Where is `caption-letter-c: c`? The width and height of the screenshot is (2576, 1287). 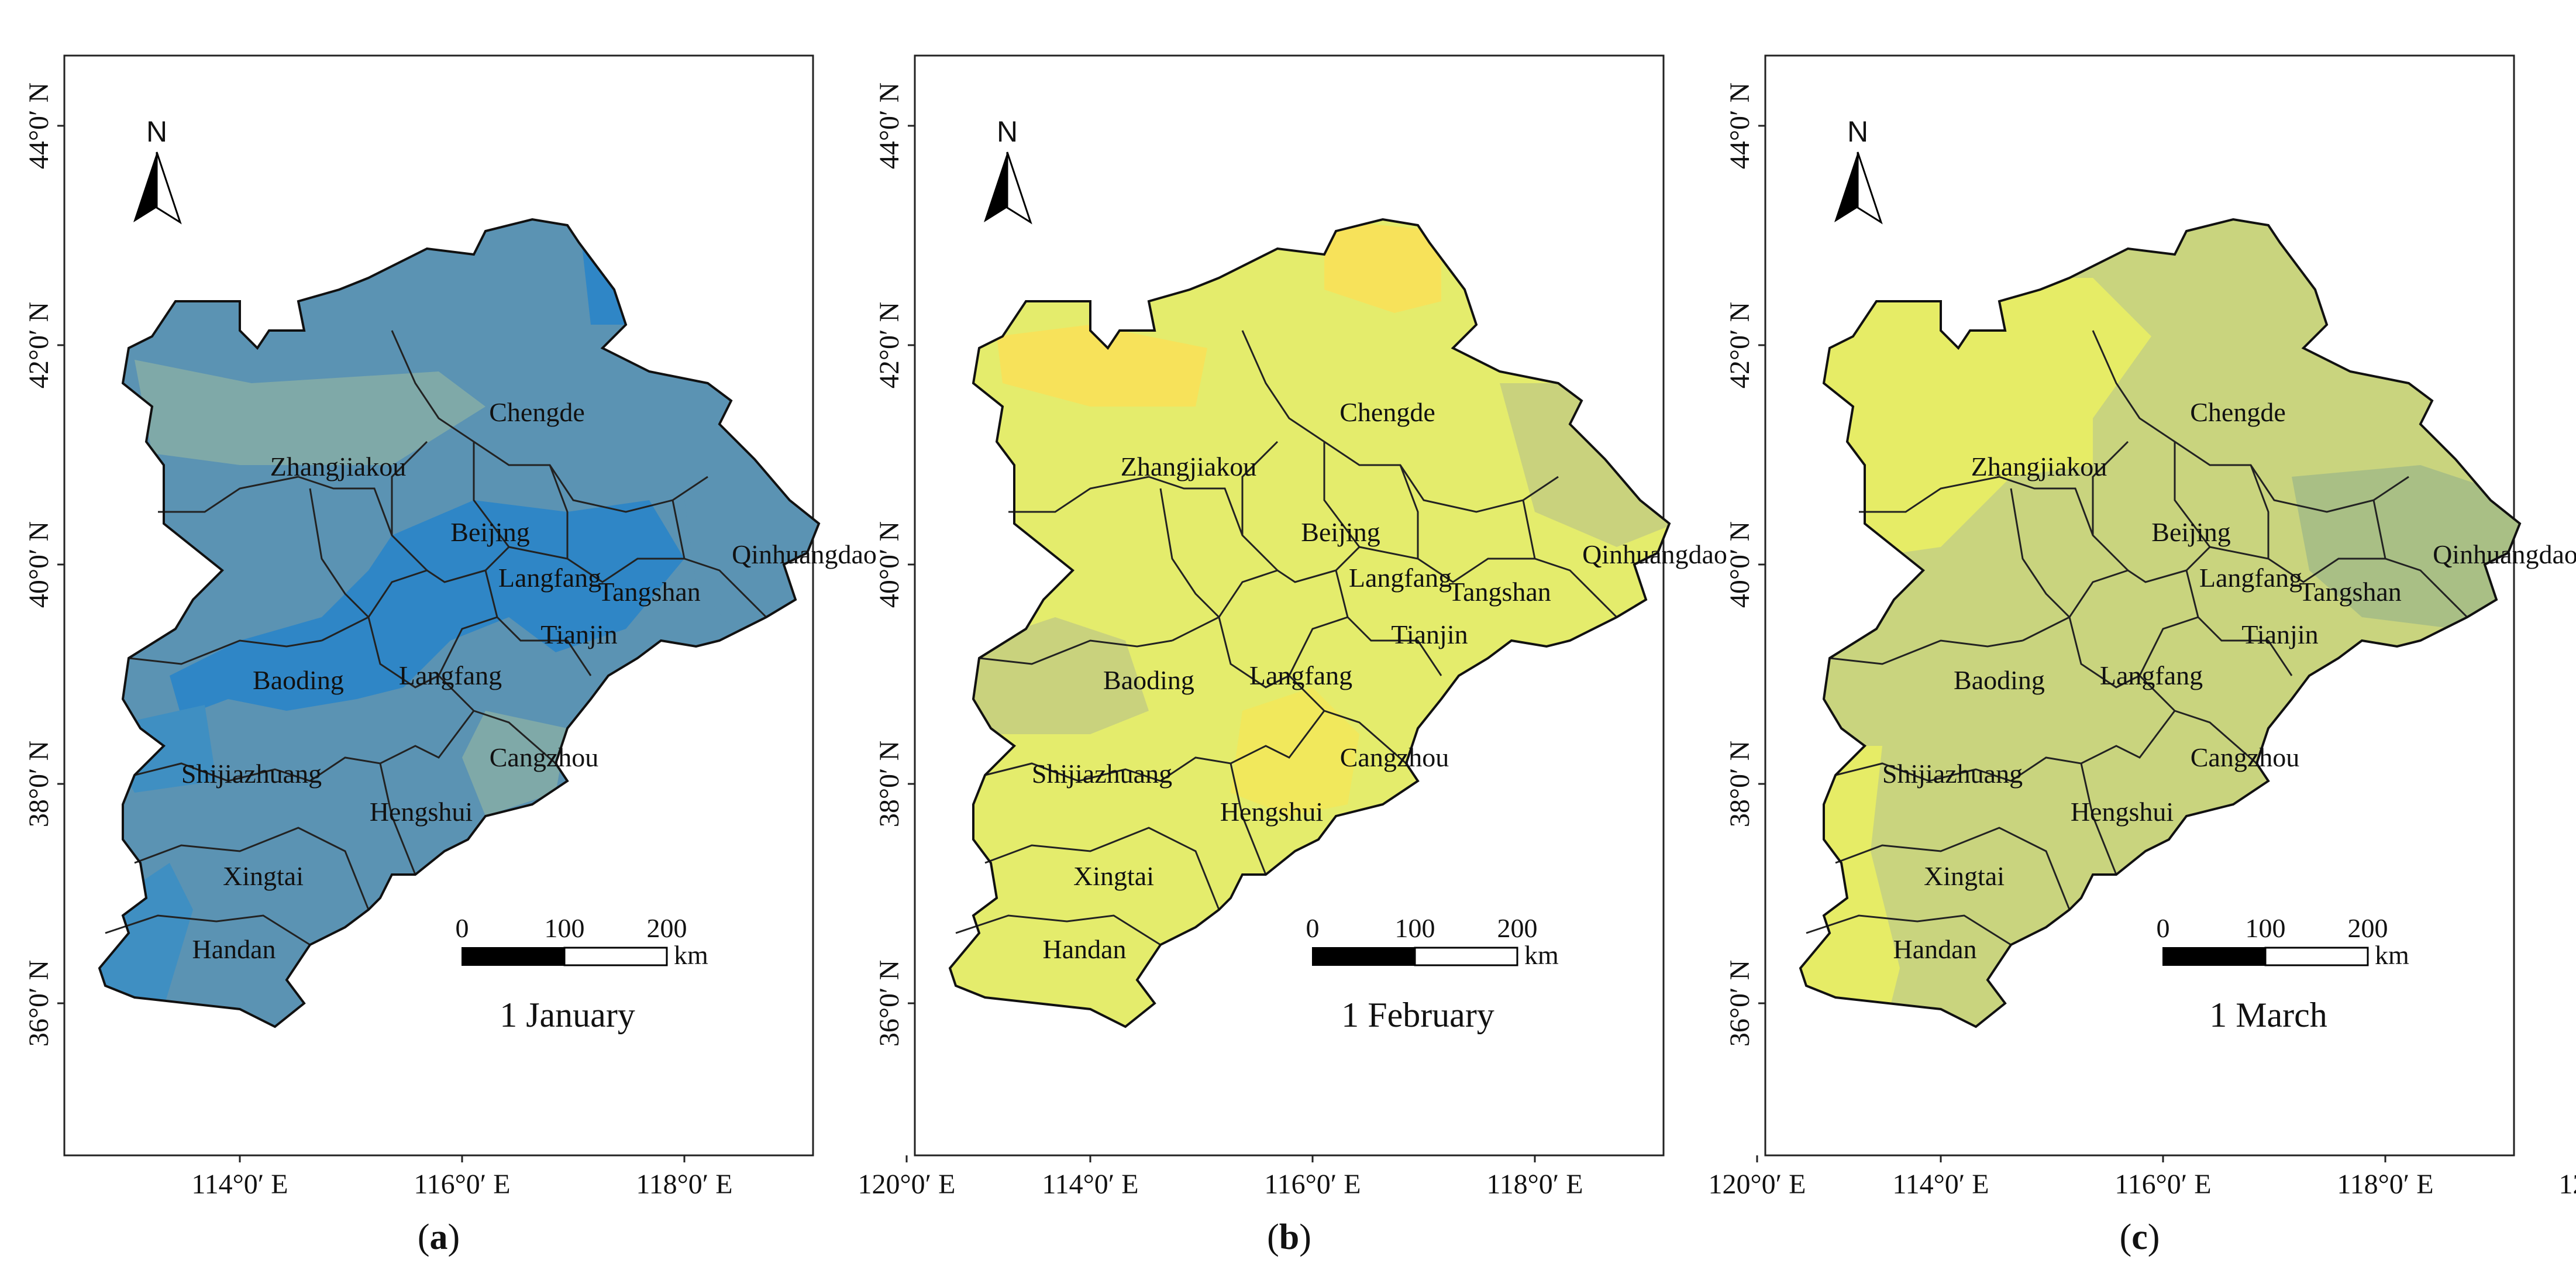 caption-letter-c: c is located at coordinates (2139, 1237).